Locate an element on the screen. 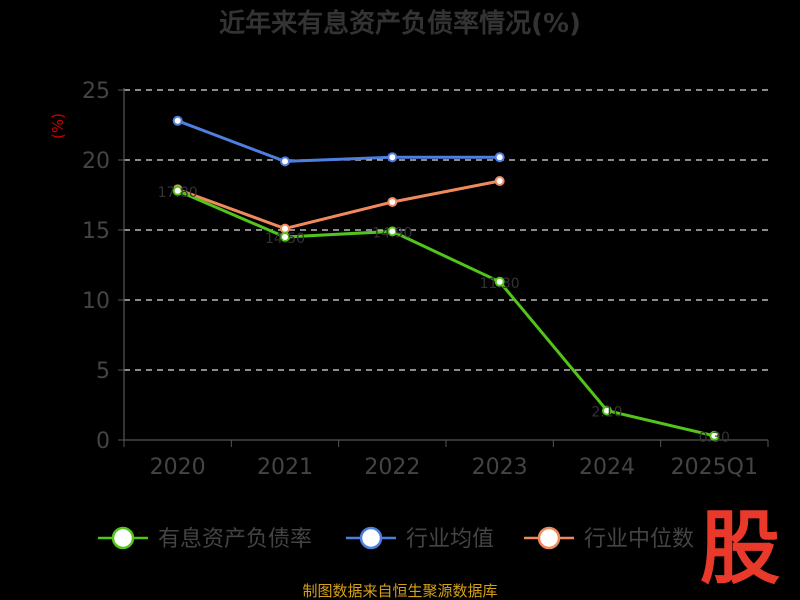 The height and width of the screenshot is (600, 800). logo-mark: 股 is located at coordinates (740, 548).